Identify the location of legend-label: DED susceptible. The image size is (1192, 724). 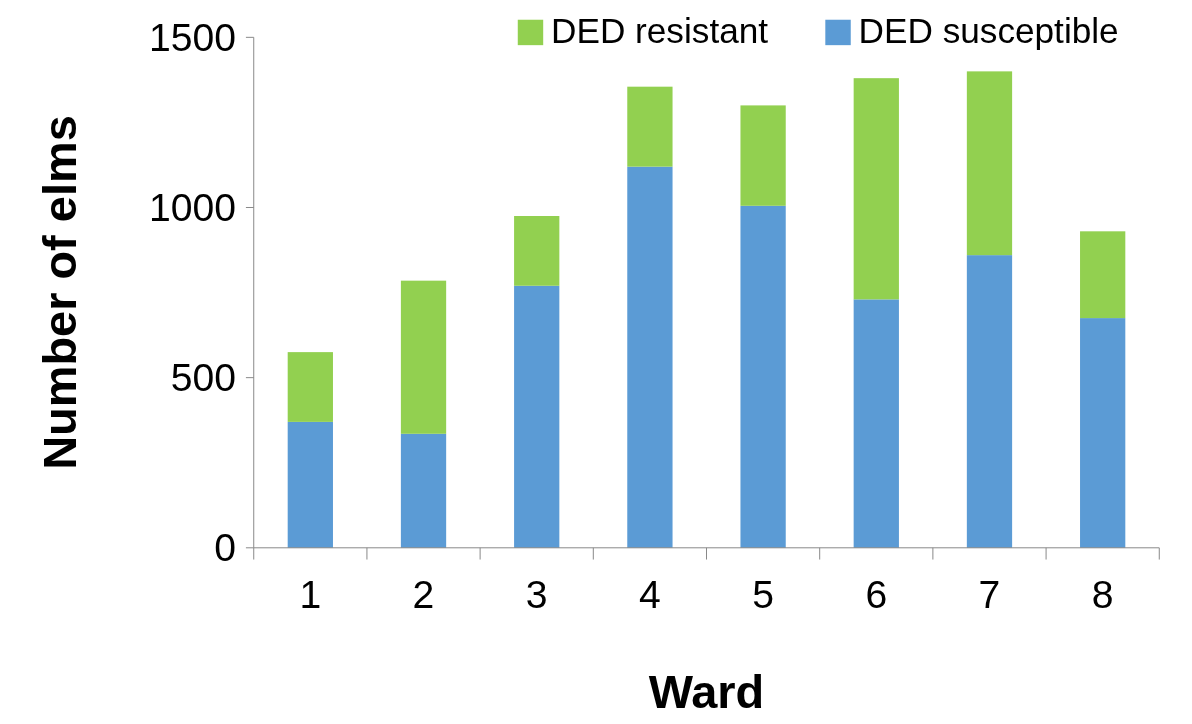
(988, 31).